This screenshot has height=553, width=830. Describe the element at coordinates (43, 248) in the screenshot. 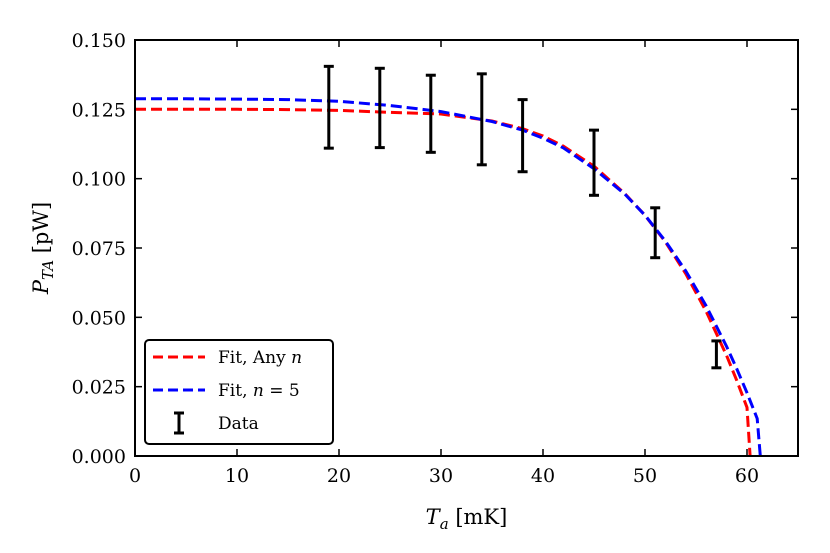

I see `y-axis-label: PTA [pW]` at that location.